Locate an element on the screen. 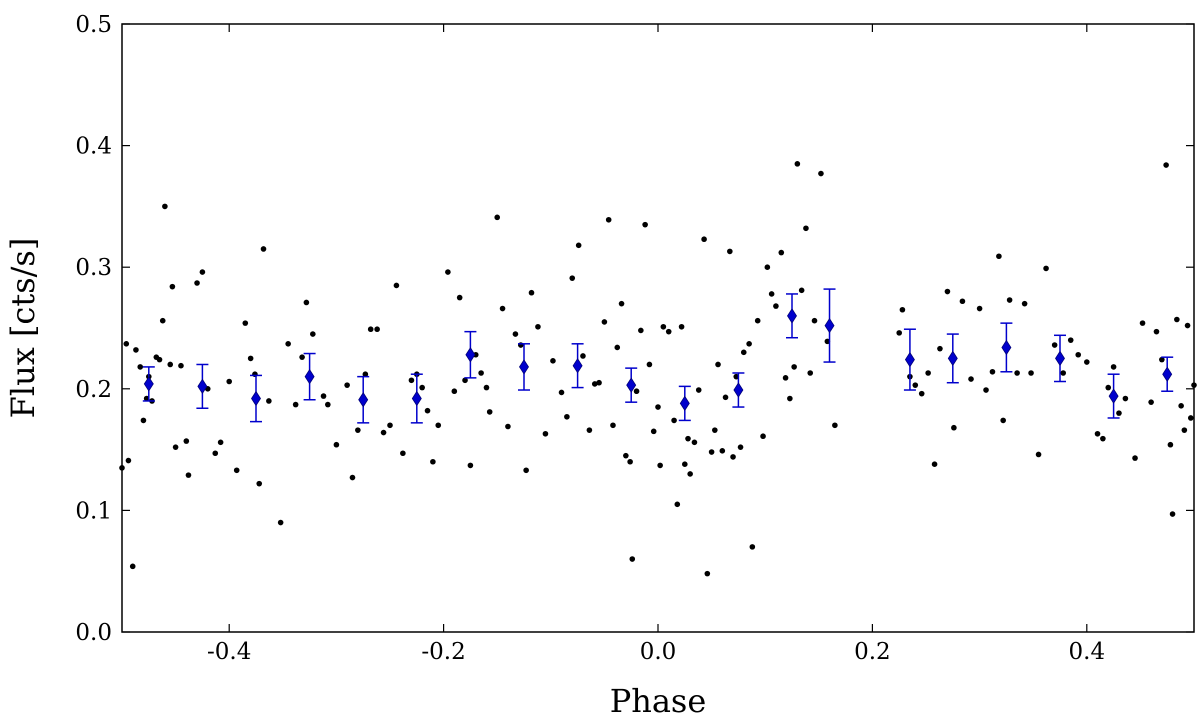 The width and height of the screenshot is (1200, 720). y-tick-label: 0.5 is located at coordinates (93, 25).